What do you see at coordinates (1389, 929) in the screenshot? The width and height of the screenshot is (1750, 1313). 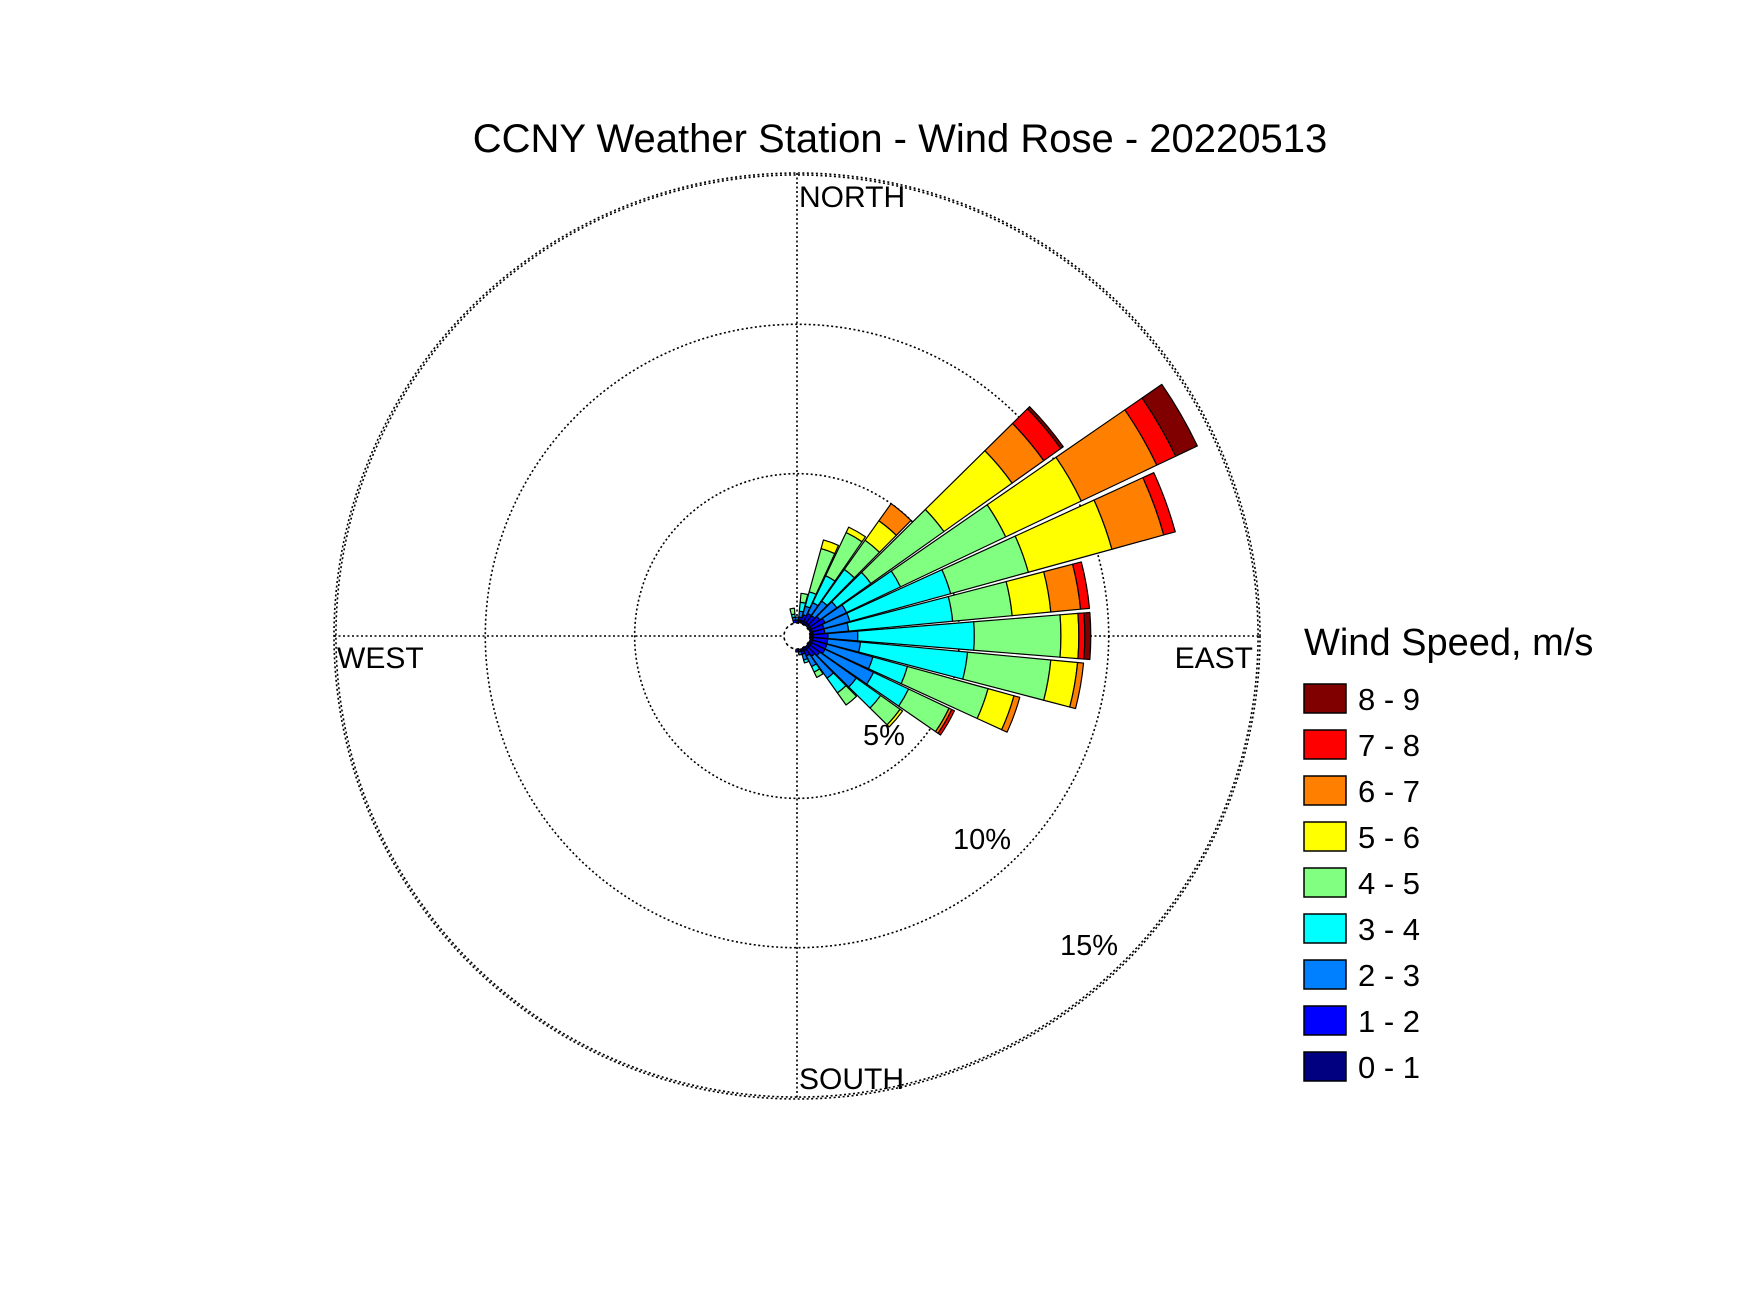 I see `legend-label: 3 - 4` at bounding box center [1389, 929].